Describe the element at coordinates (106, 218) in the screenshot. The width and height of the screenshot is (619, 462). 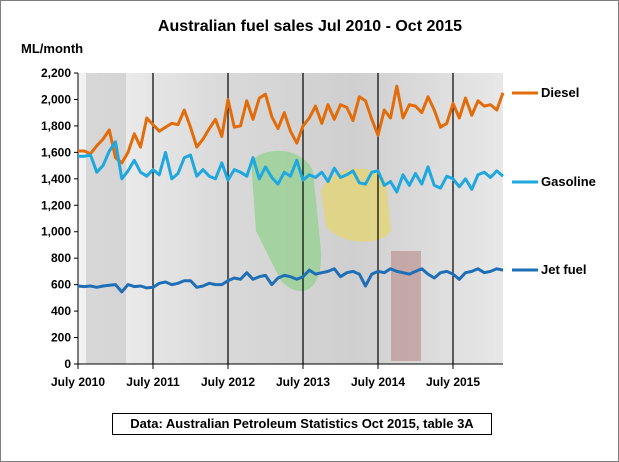
I see `photo-pump-left` at that location.